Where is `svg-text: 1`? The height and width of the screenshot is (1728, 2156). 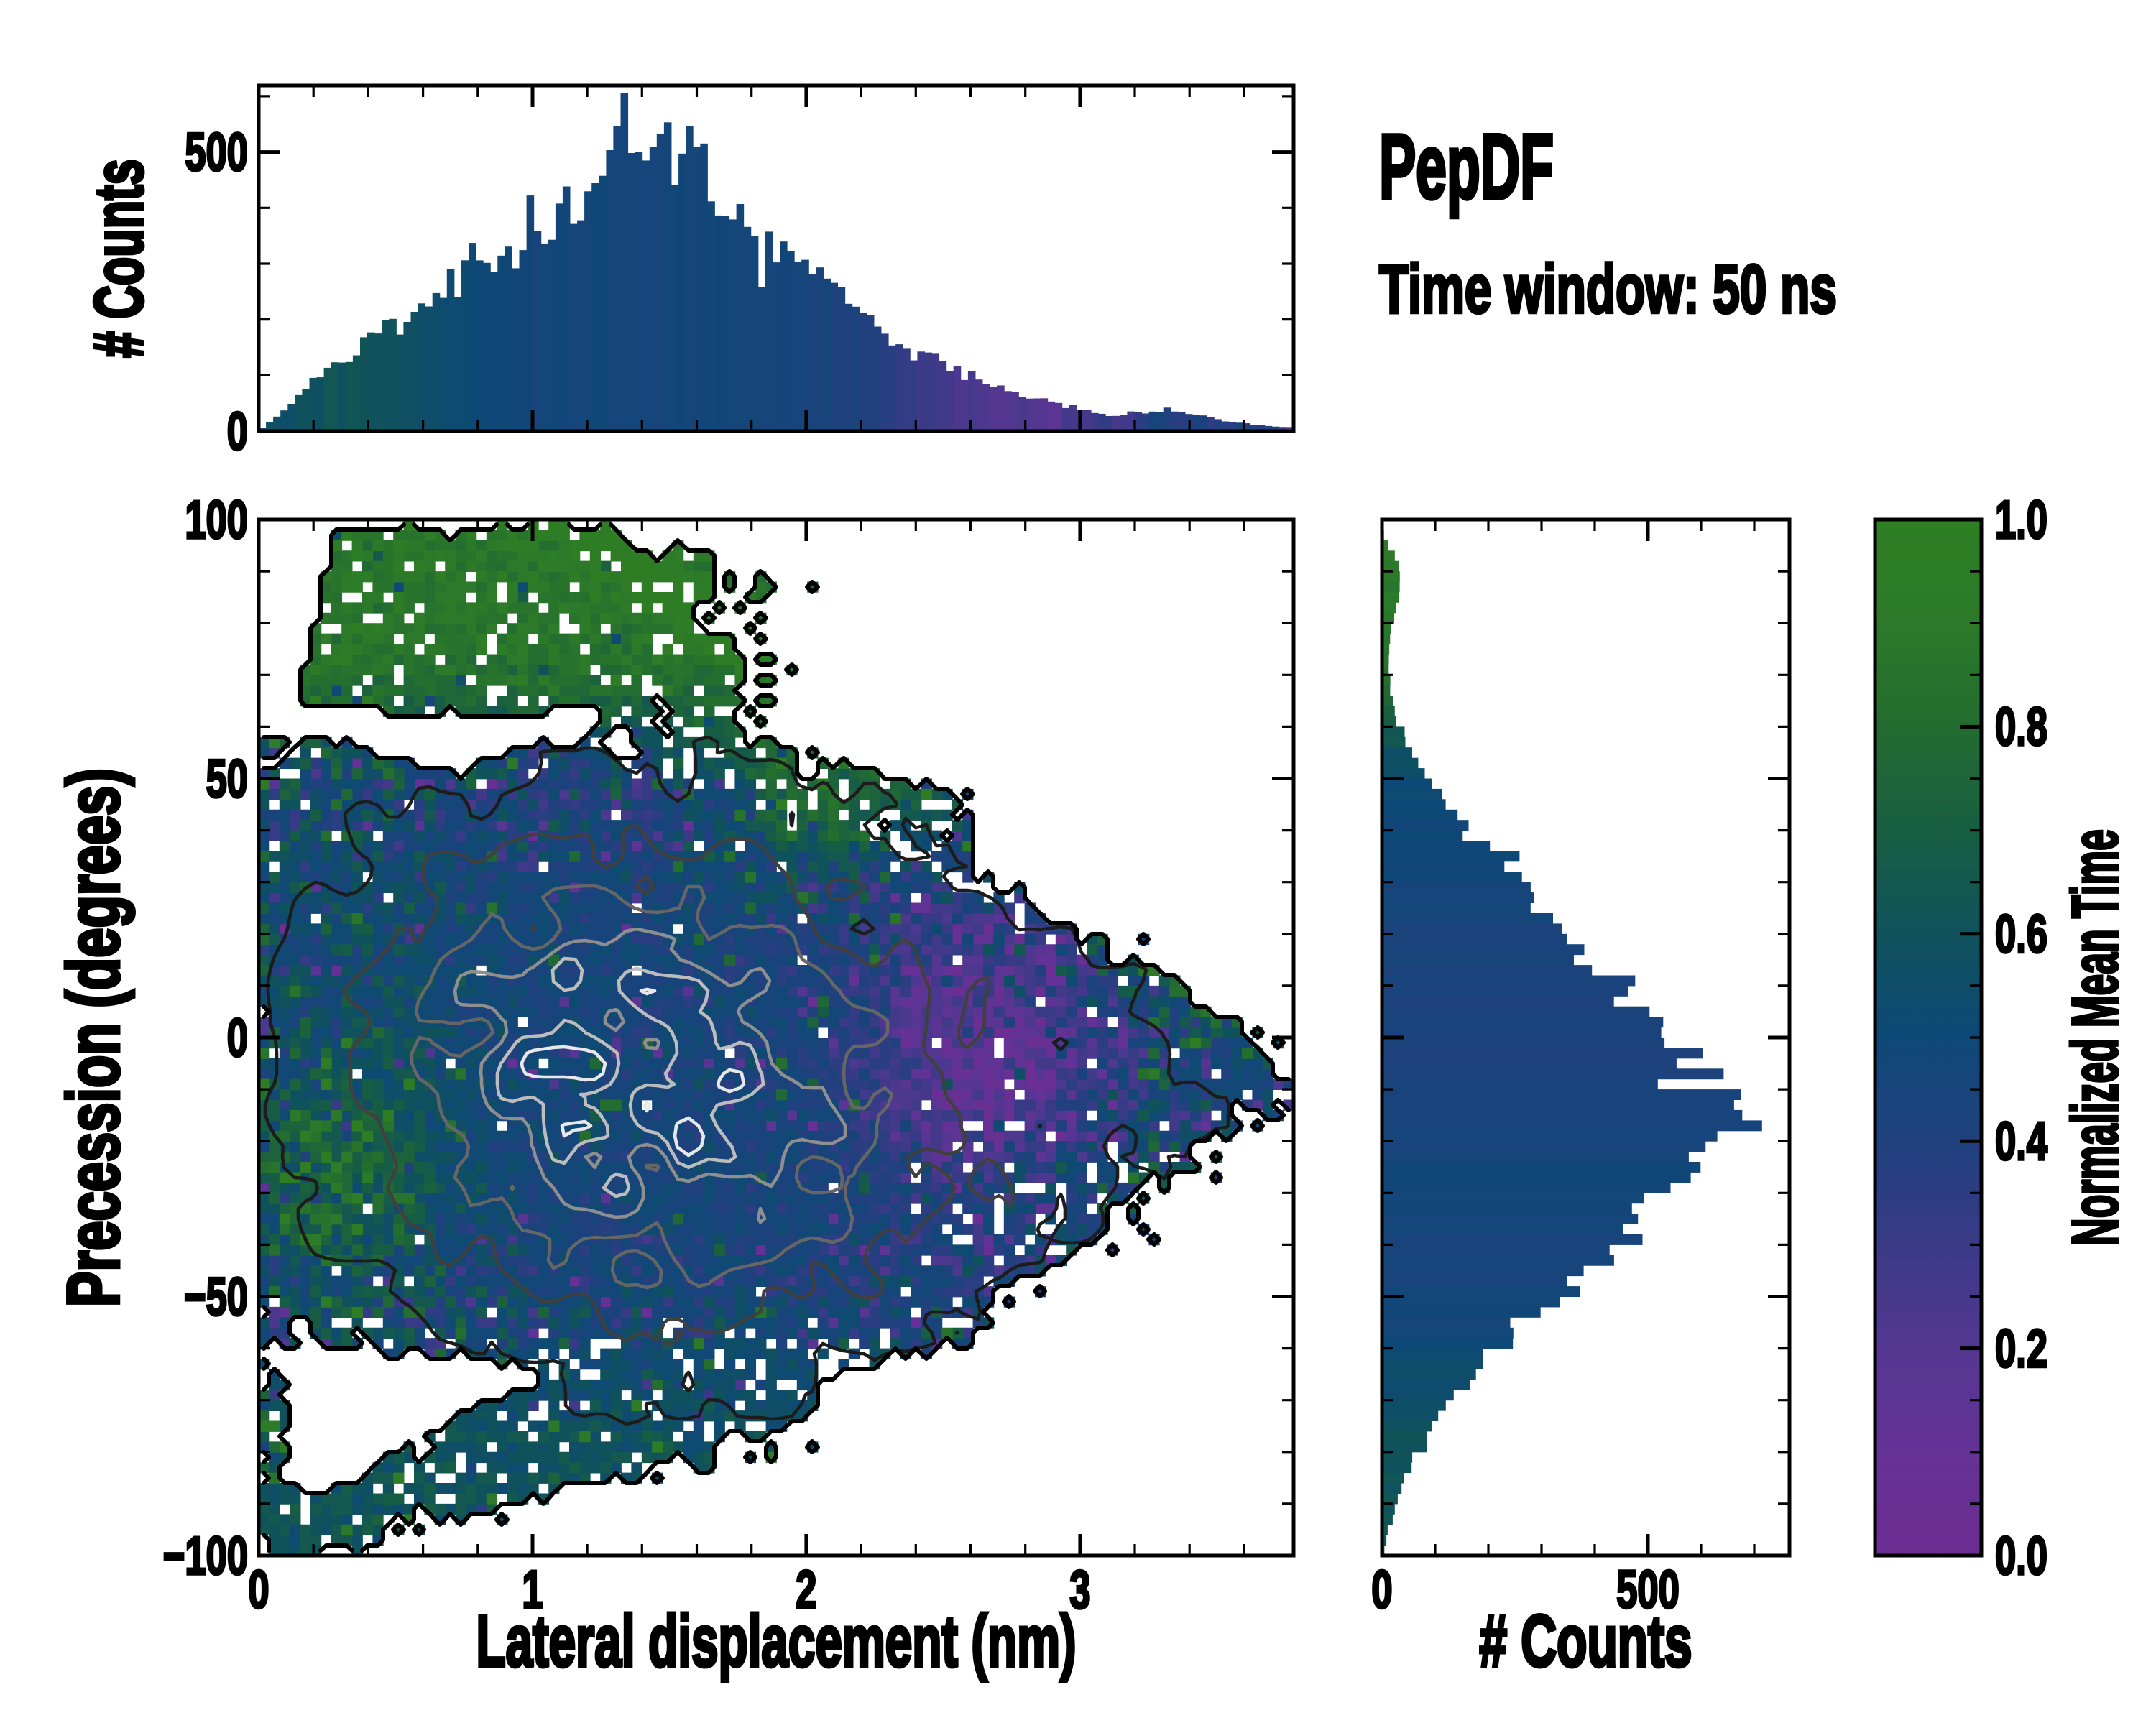 svg-text: 1 is located at coordinates (532, 1589).